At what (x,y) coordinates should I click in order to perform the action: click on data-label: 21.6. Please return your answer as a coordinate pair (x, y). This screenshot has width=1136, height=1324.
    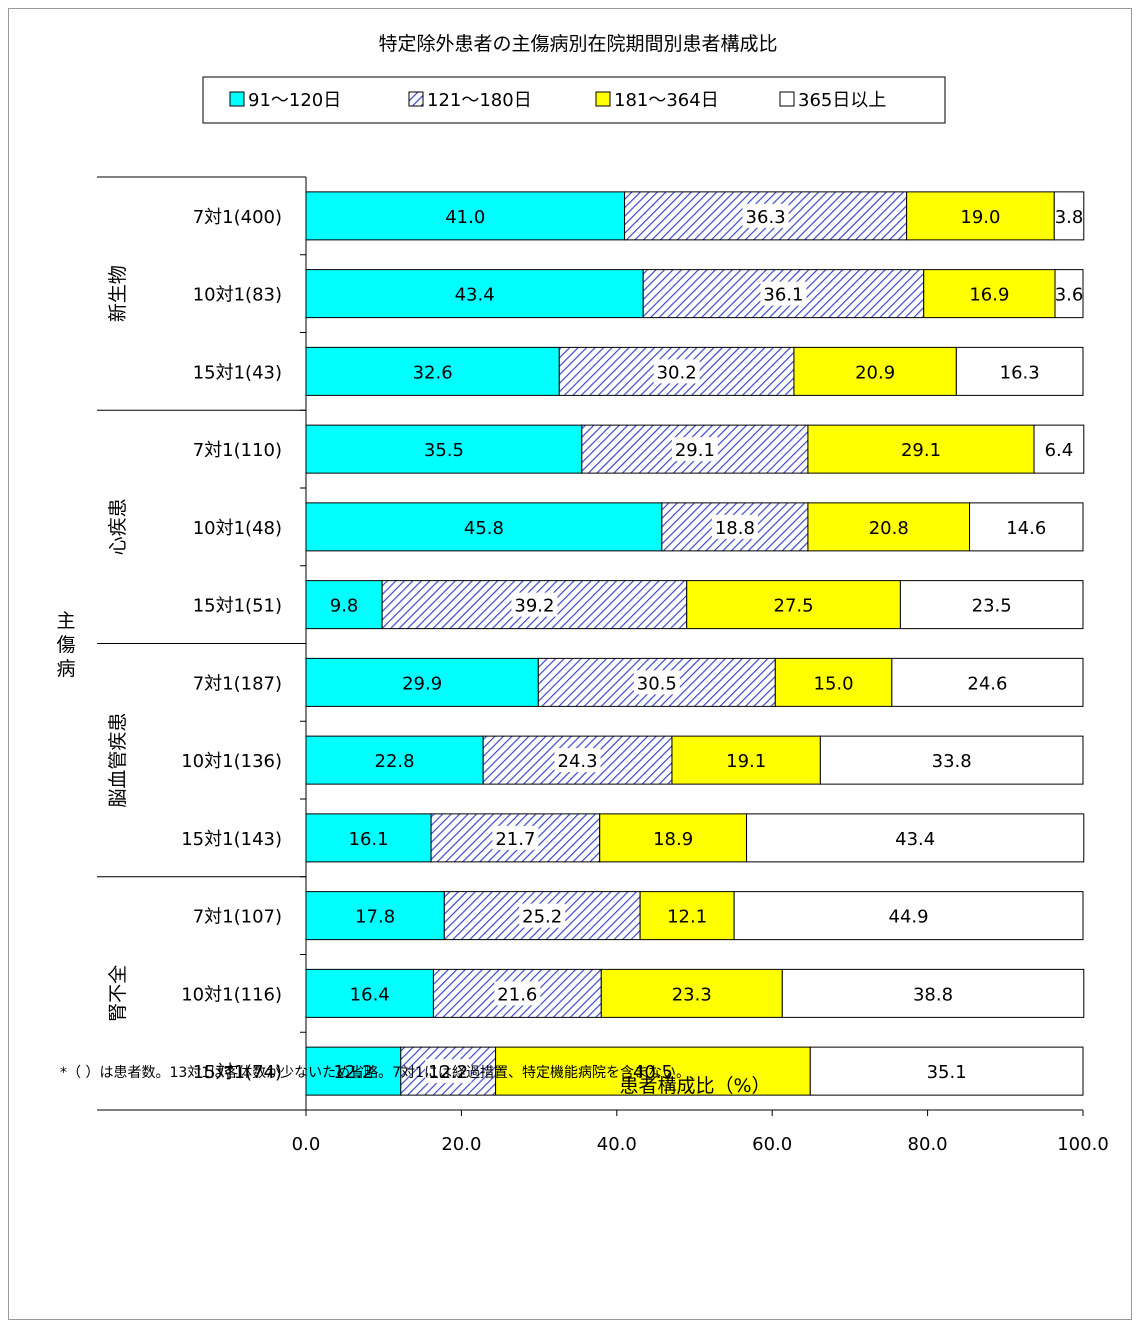
    Looking at the image, I should click on (517, 994).